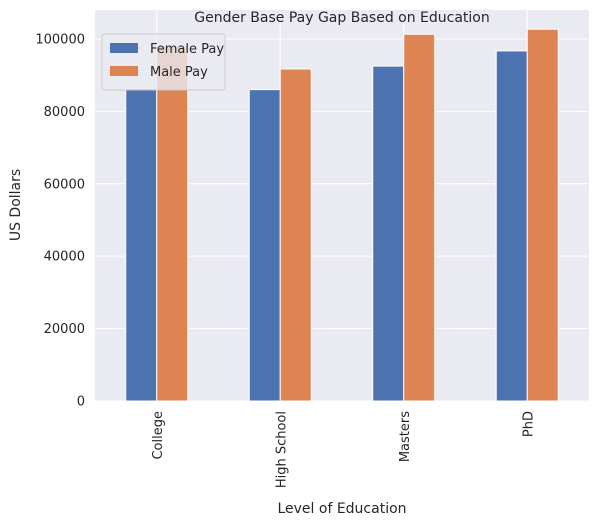  What do you see at coordinates (405, 436) in the screenshot?
I see `x-tick-label: Masters` at bounding box center [405, 436].